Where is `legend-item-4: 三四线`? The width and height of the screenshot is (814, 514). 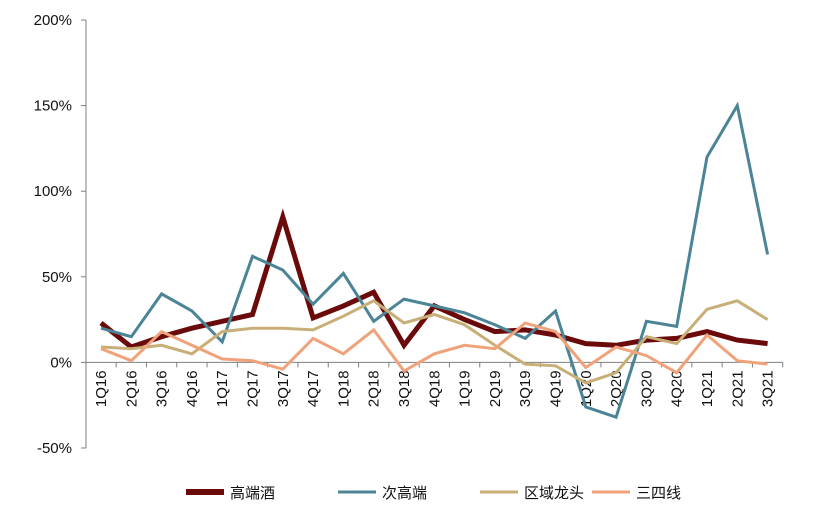
legend-item-4: 三四线 is located at coordinates (636, 493).